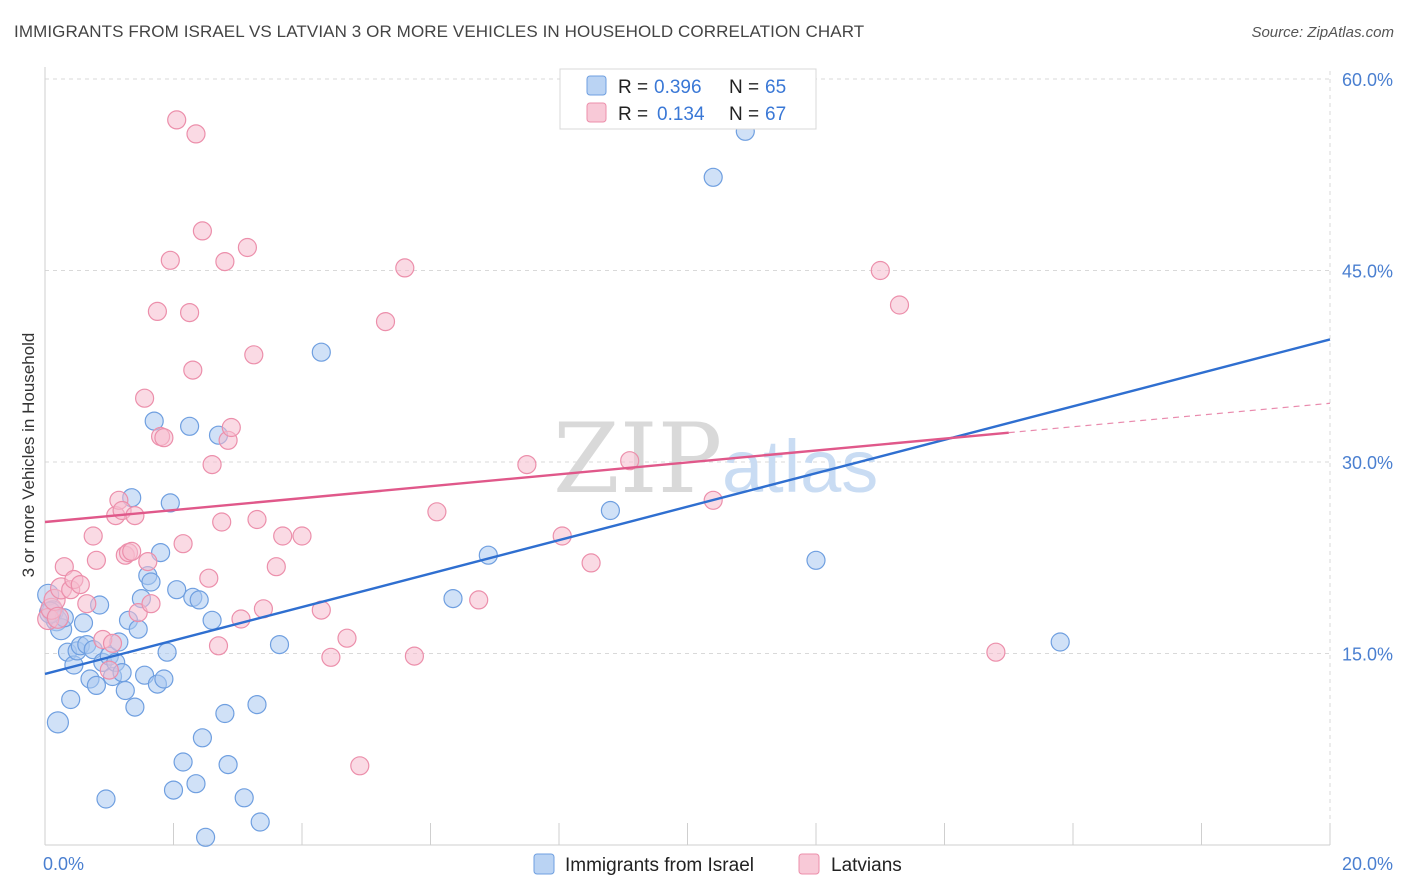  What do you see at coordinates (1322, 32) in the screenshot?
I see `source-label: Source: ZipAtlas.com` at bounding box center [1322, 32].